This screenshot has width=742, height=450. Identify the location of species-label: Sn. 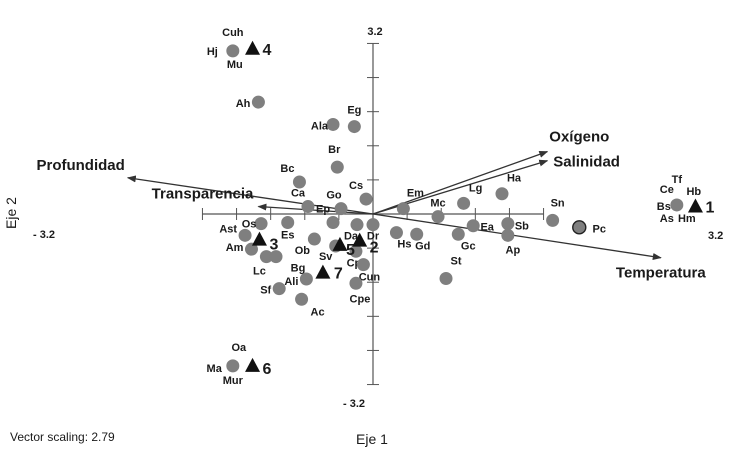
(558, 203).